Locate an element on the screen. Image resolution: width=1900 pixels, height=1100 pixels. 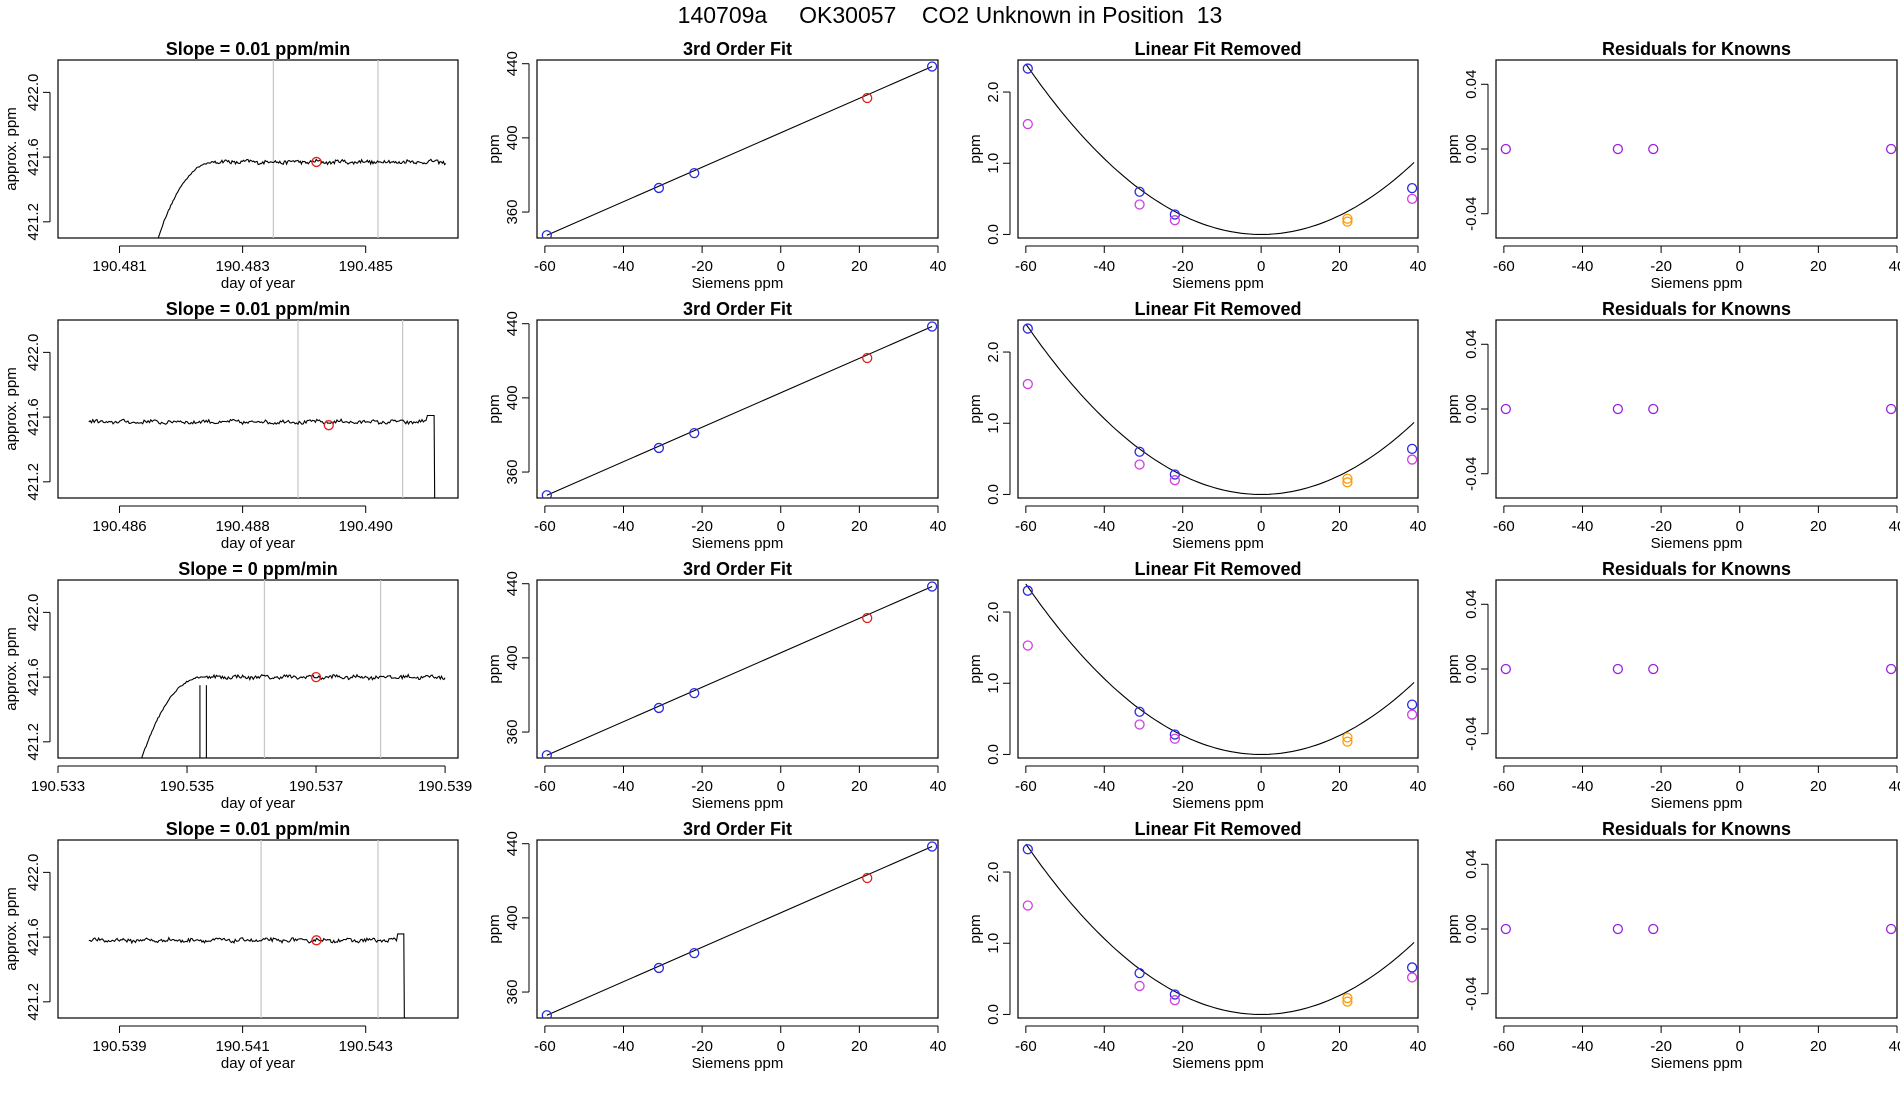
fit-line is located at coordinates (739, 150).